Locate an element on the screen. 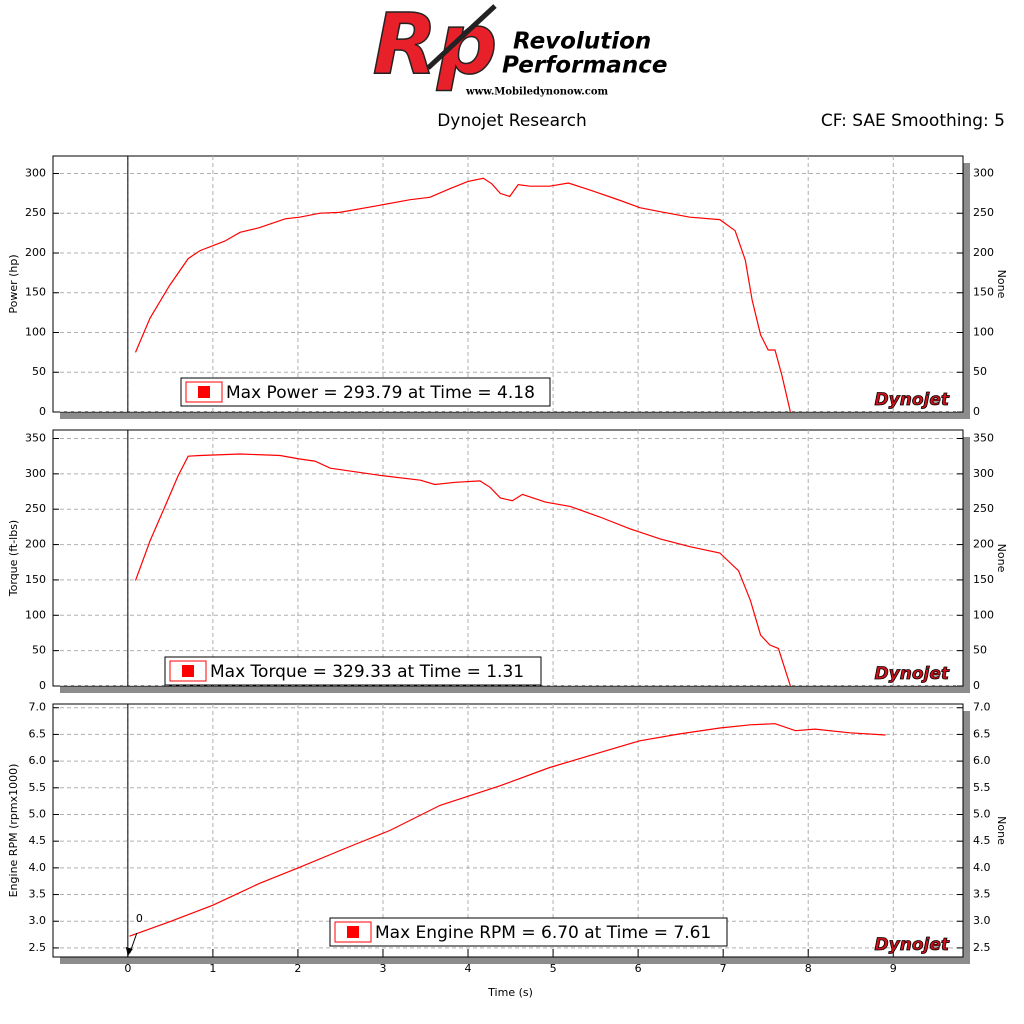 The width and height of the screenshot is (1024, 1024). logo-initials: Rp is located at coordinates (435, 46).